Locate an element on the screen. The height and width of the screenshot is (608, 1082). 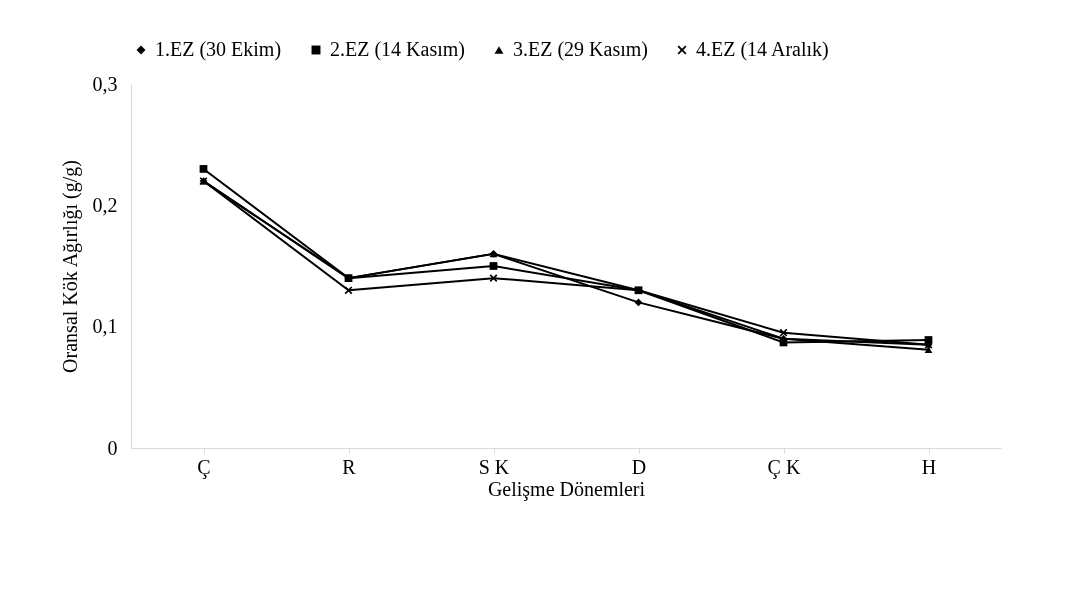
legend-label: 3.EZ (29 Kasım) is located at coordinates (580, 49).